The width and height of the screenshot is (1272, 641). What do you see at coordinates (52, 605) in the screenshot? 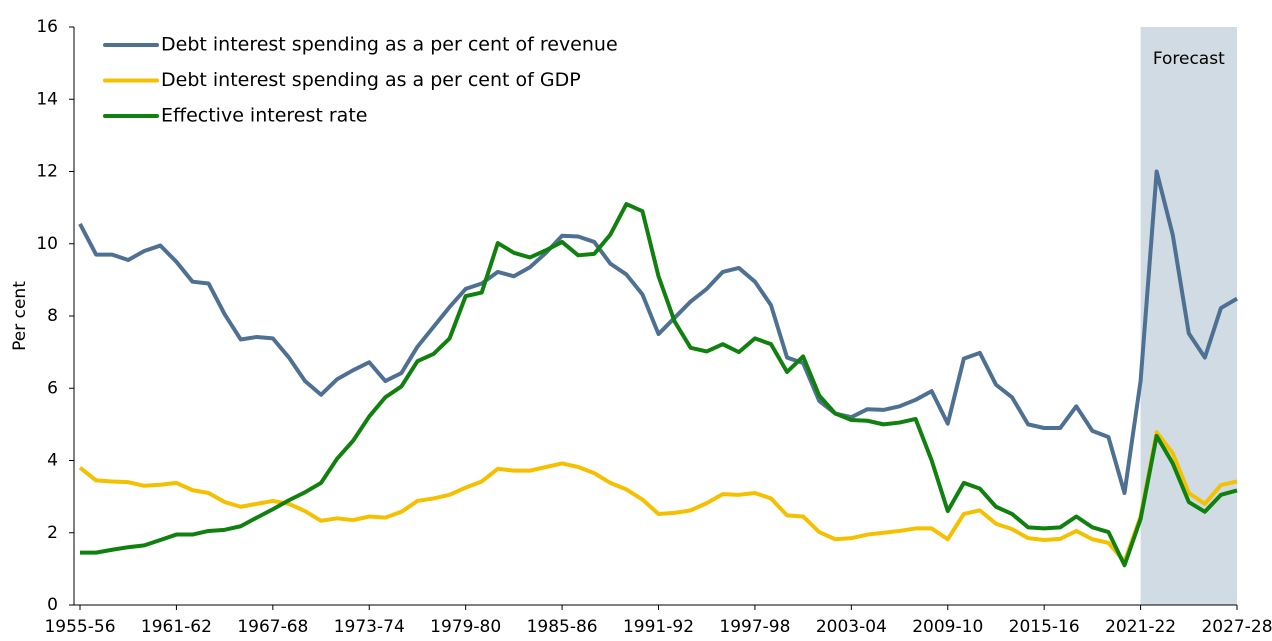
I see `y-tick-label: 0` at bounding box center [52, 605].